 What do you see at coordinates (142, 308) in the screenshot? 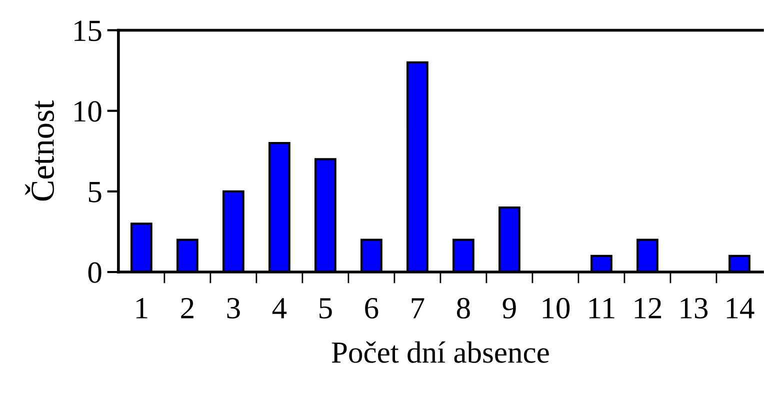
I see `x-tick-label: 1` at bounding box center [142, 308].